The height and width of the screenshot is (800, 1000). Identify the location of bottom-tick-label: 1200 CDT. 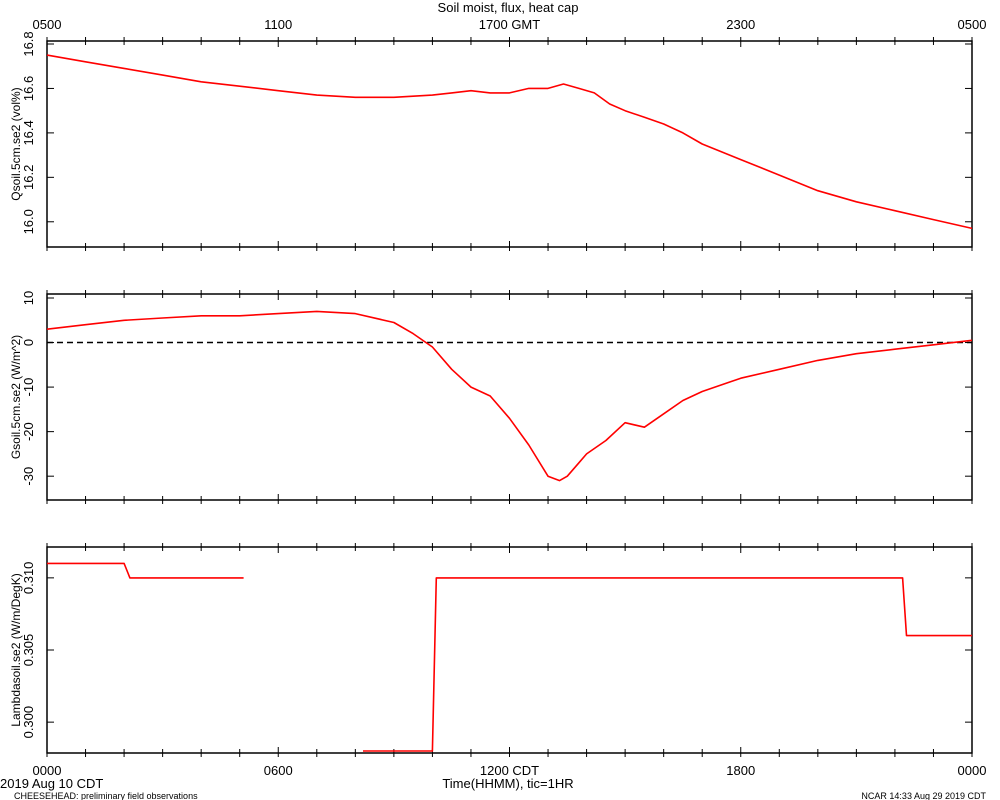
(509, 770).